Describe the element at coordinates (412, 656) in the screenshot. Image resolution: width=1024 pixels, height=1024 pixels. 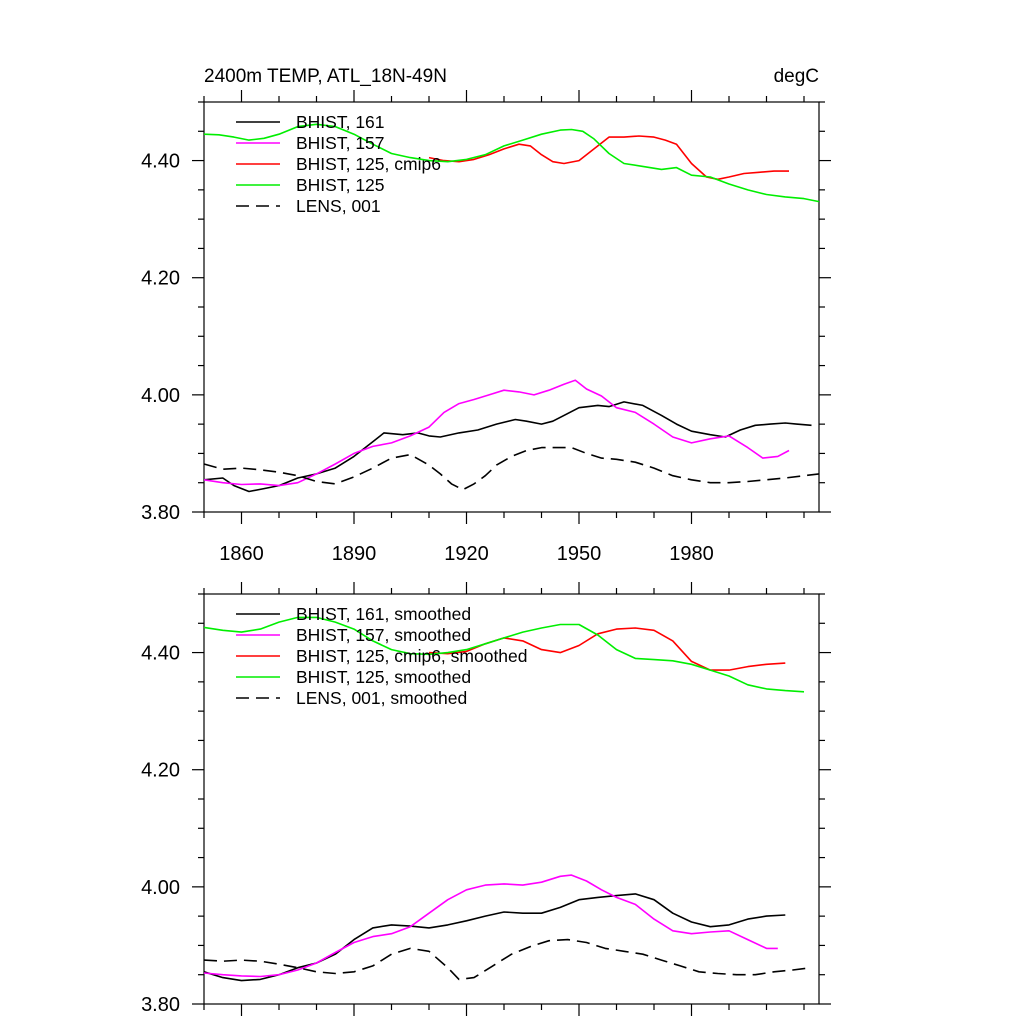
I see `legend-label: BHIST, 125, cmip6, smoothed` at that location.